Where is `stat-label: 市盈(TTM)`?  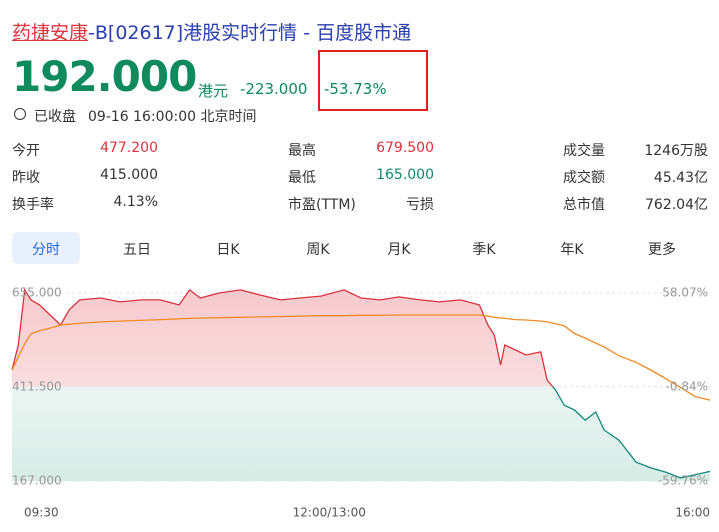
stat-label: 市盈(TTM) is located at coordinates (322, 205).